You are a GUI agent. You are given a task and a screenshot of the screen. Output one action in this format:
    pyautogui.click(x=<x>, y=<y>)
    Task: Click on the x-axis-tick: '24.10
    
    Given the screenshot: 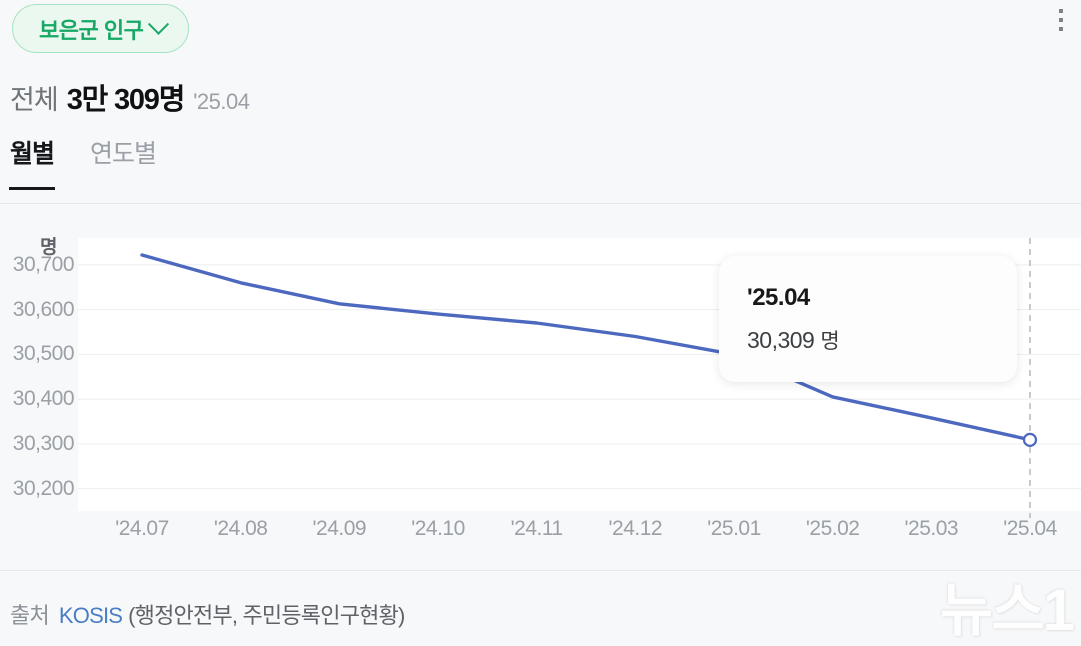 What is the action you would take?
    pyautogui.click(x=438, y=528)
    